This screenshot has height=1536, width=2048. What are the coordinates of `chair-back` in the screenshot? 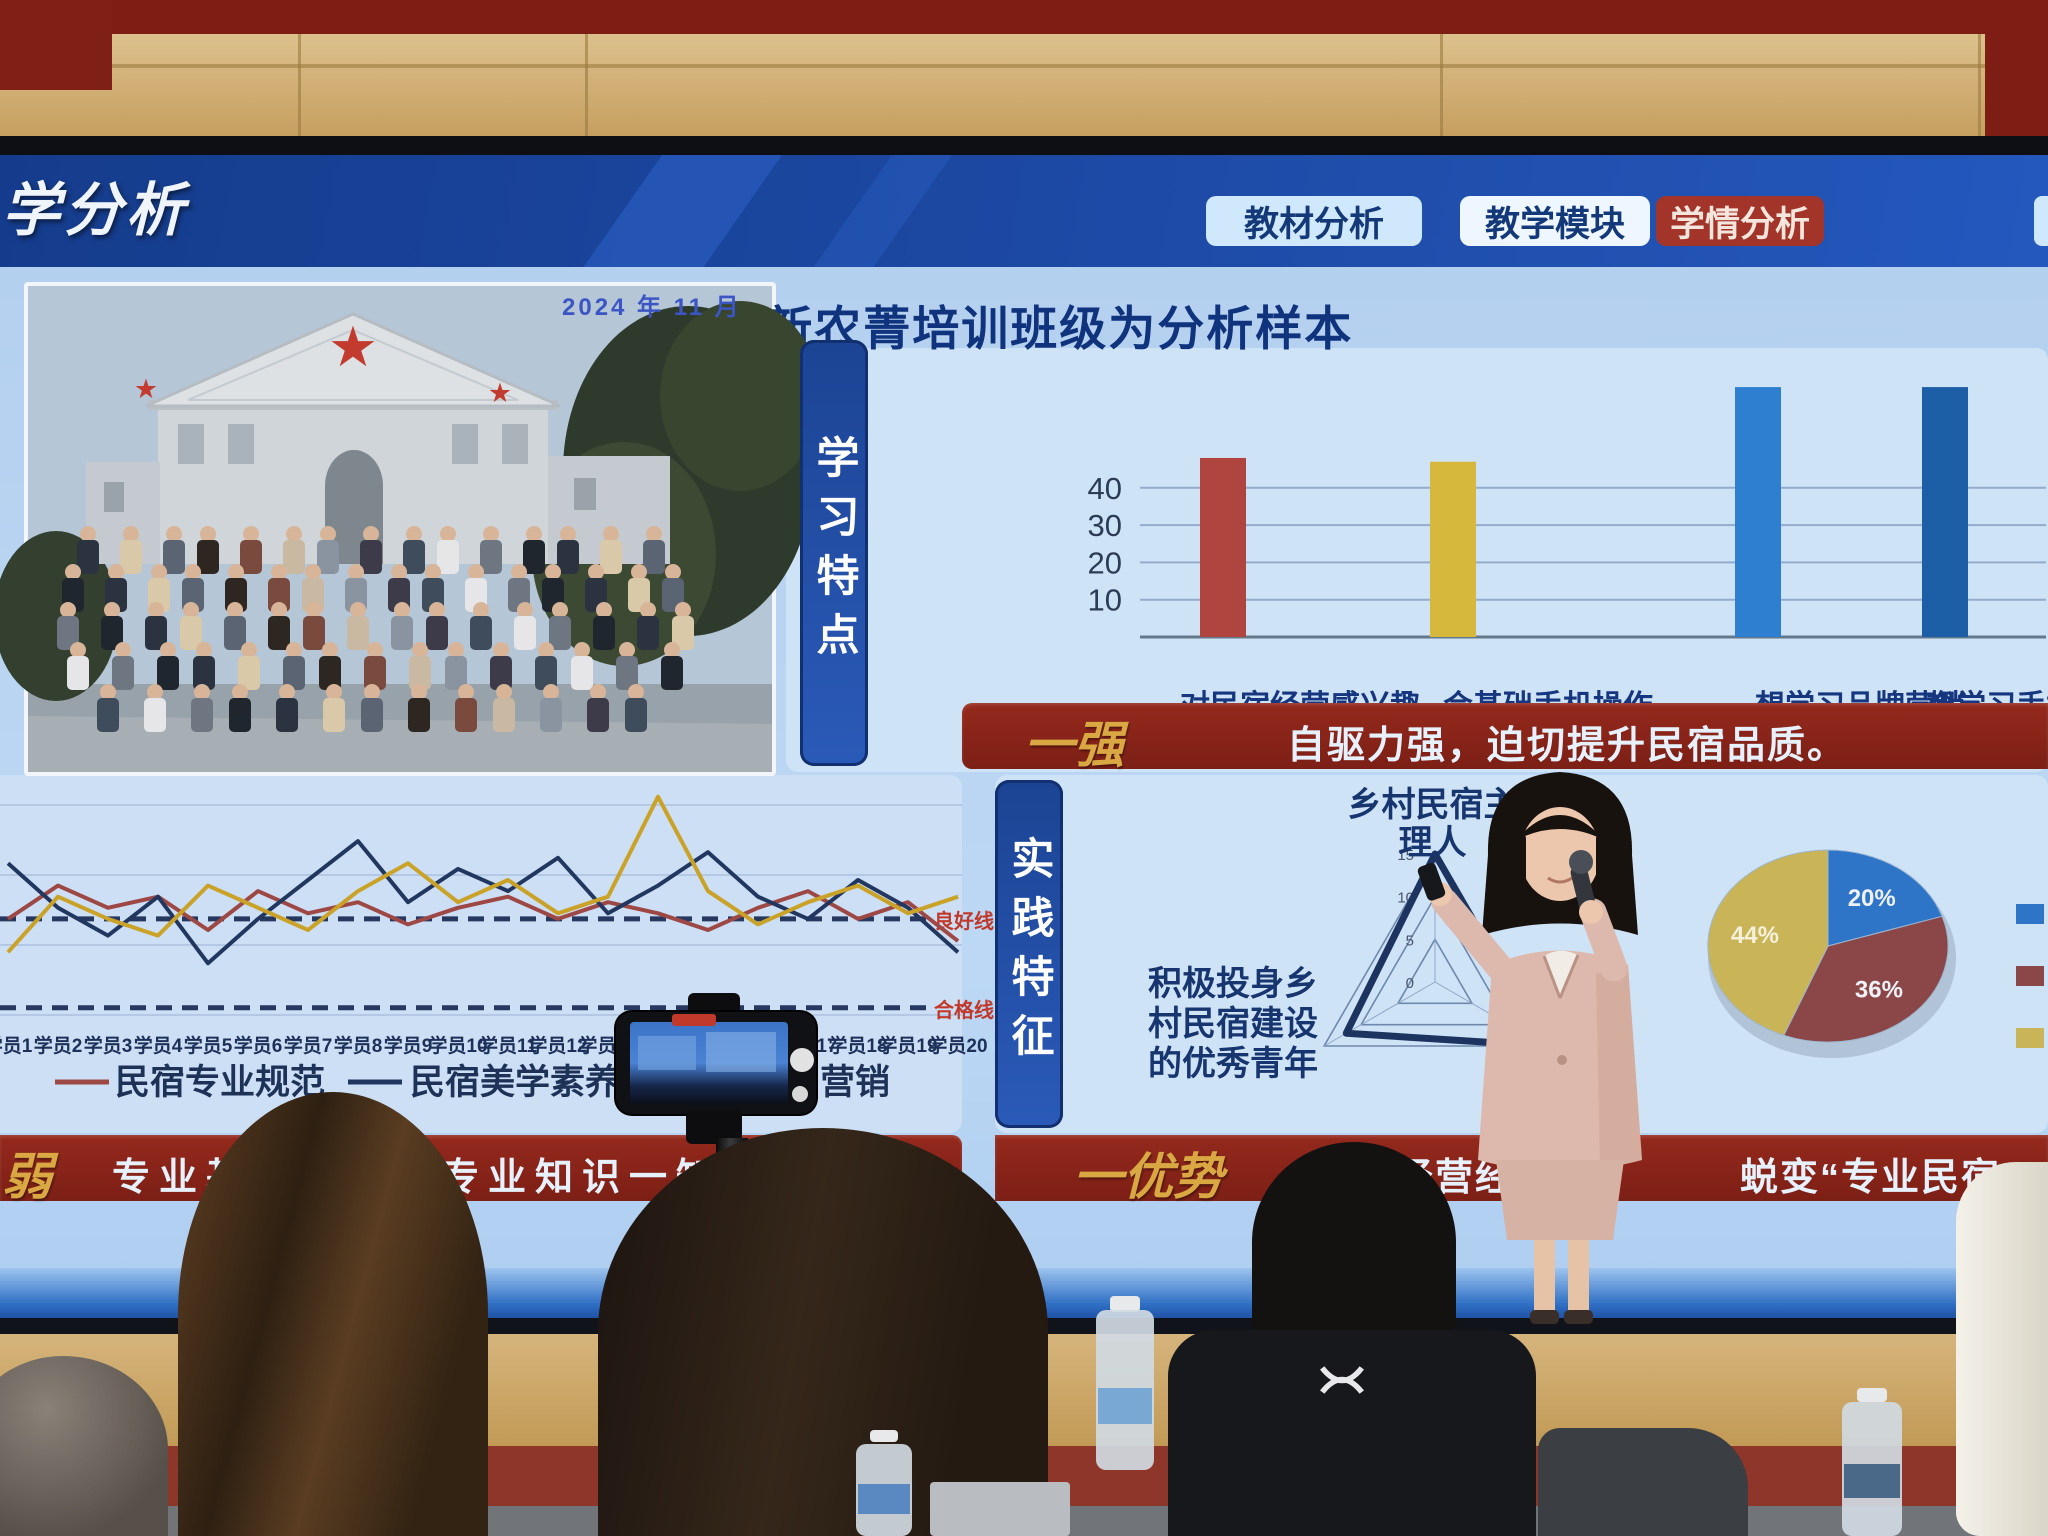 It's located at (1643, 1482).